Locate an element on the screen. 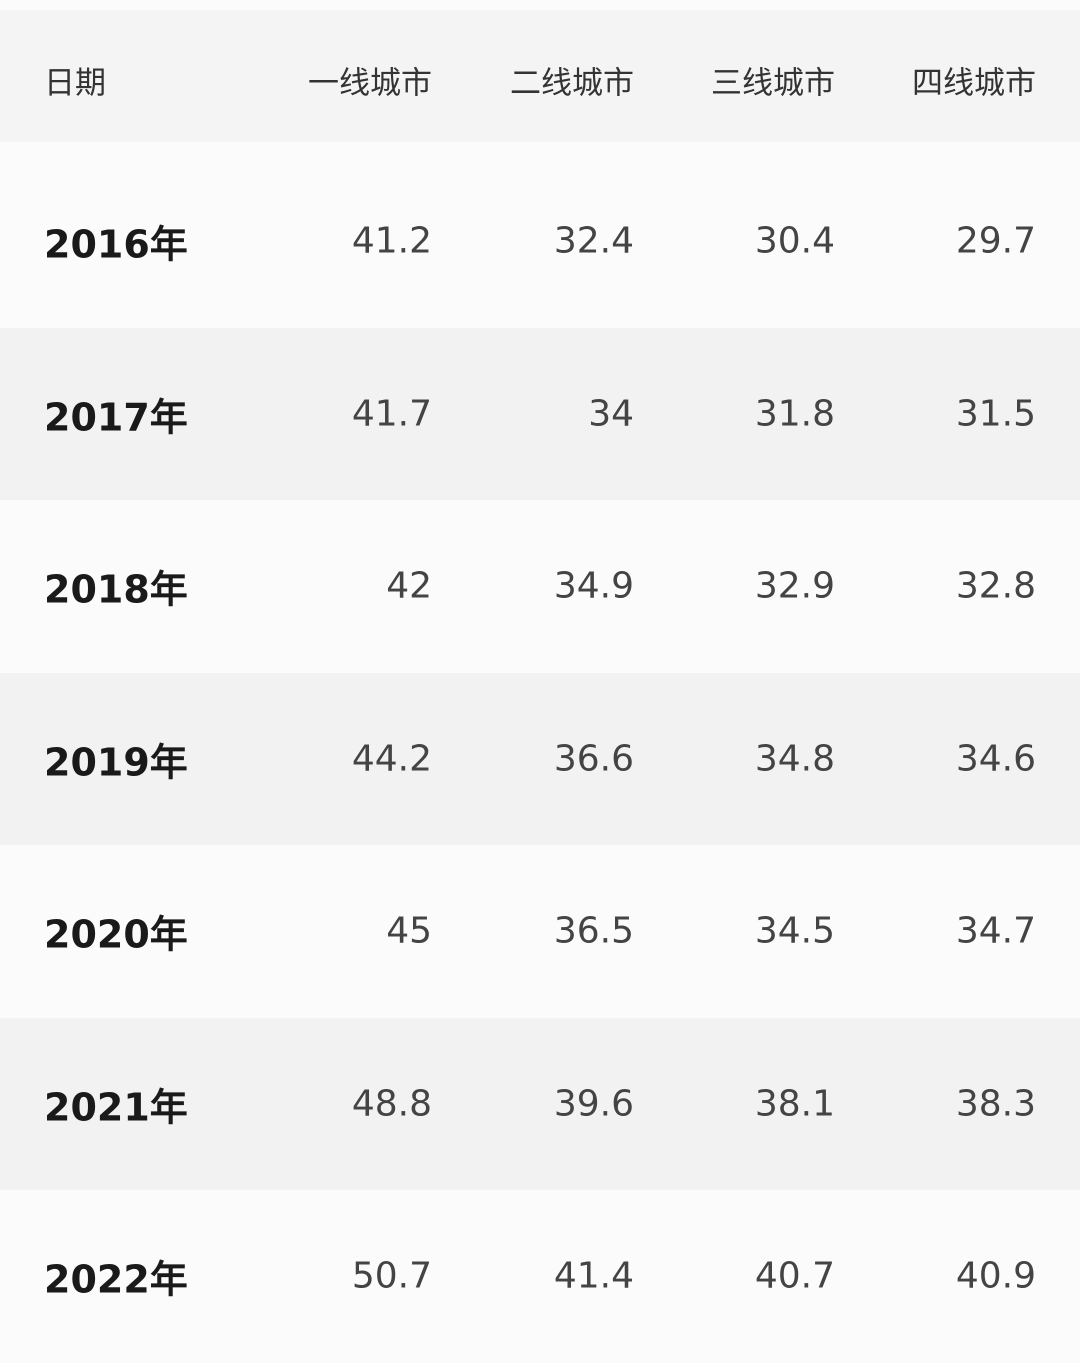 The width and height of the screenshot is (1080, 1363). table-cell: 29.7 is located at coordinates (995, 241).